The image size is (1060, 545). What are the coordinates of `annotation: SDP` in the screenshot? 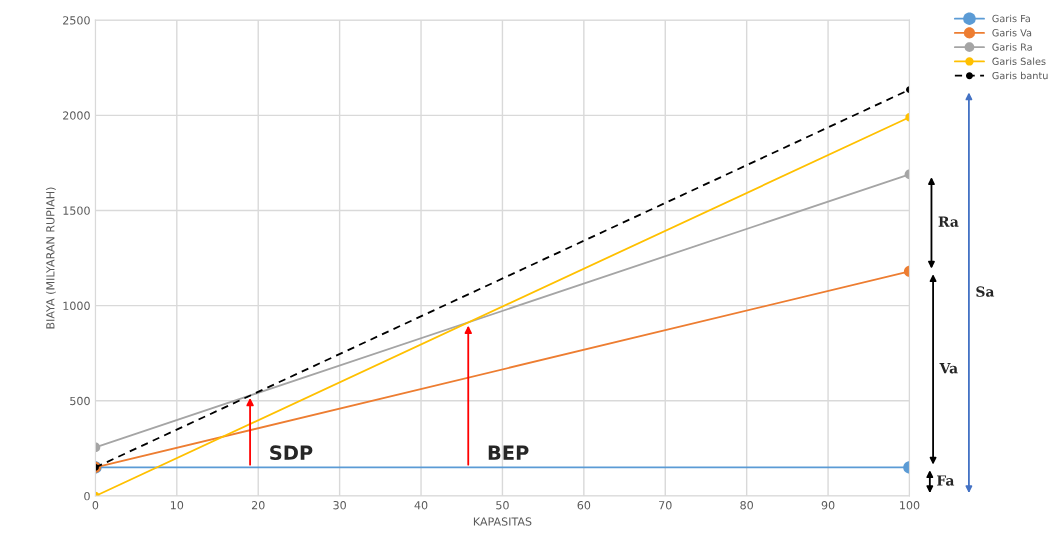 It's located at (291, 453).